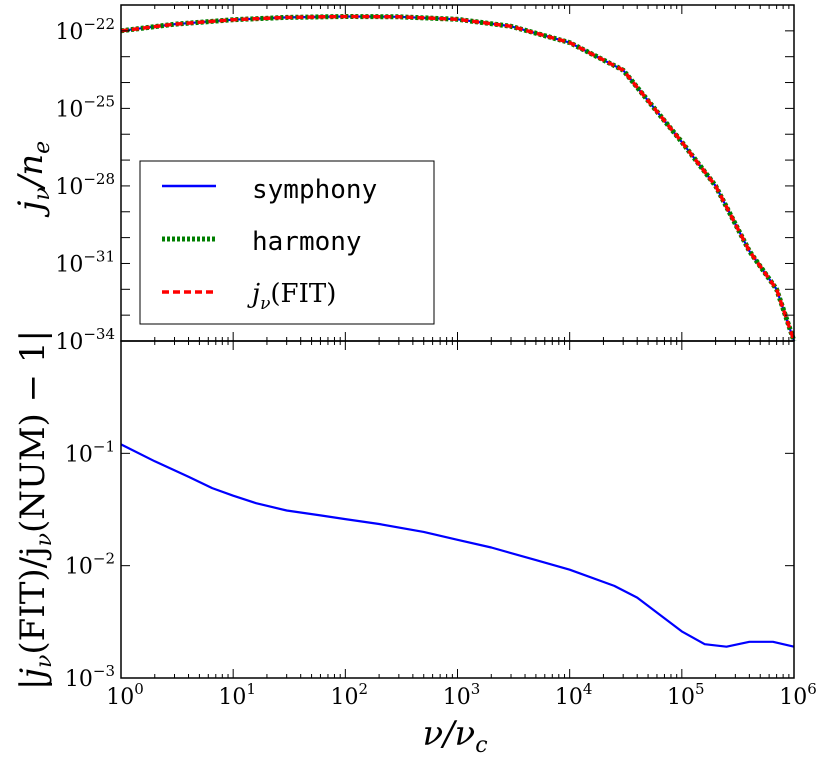 The image size is (818, 761). Describe the element at coordinates (85, 107) in the screenshot. I see `y-tick-label: 10⁻²⁵` at that location.